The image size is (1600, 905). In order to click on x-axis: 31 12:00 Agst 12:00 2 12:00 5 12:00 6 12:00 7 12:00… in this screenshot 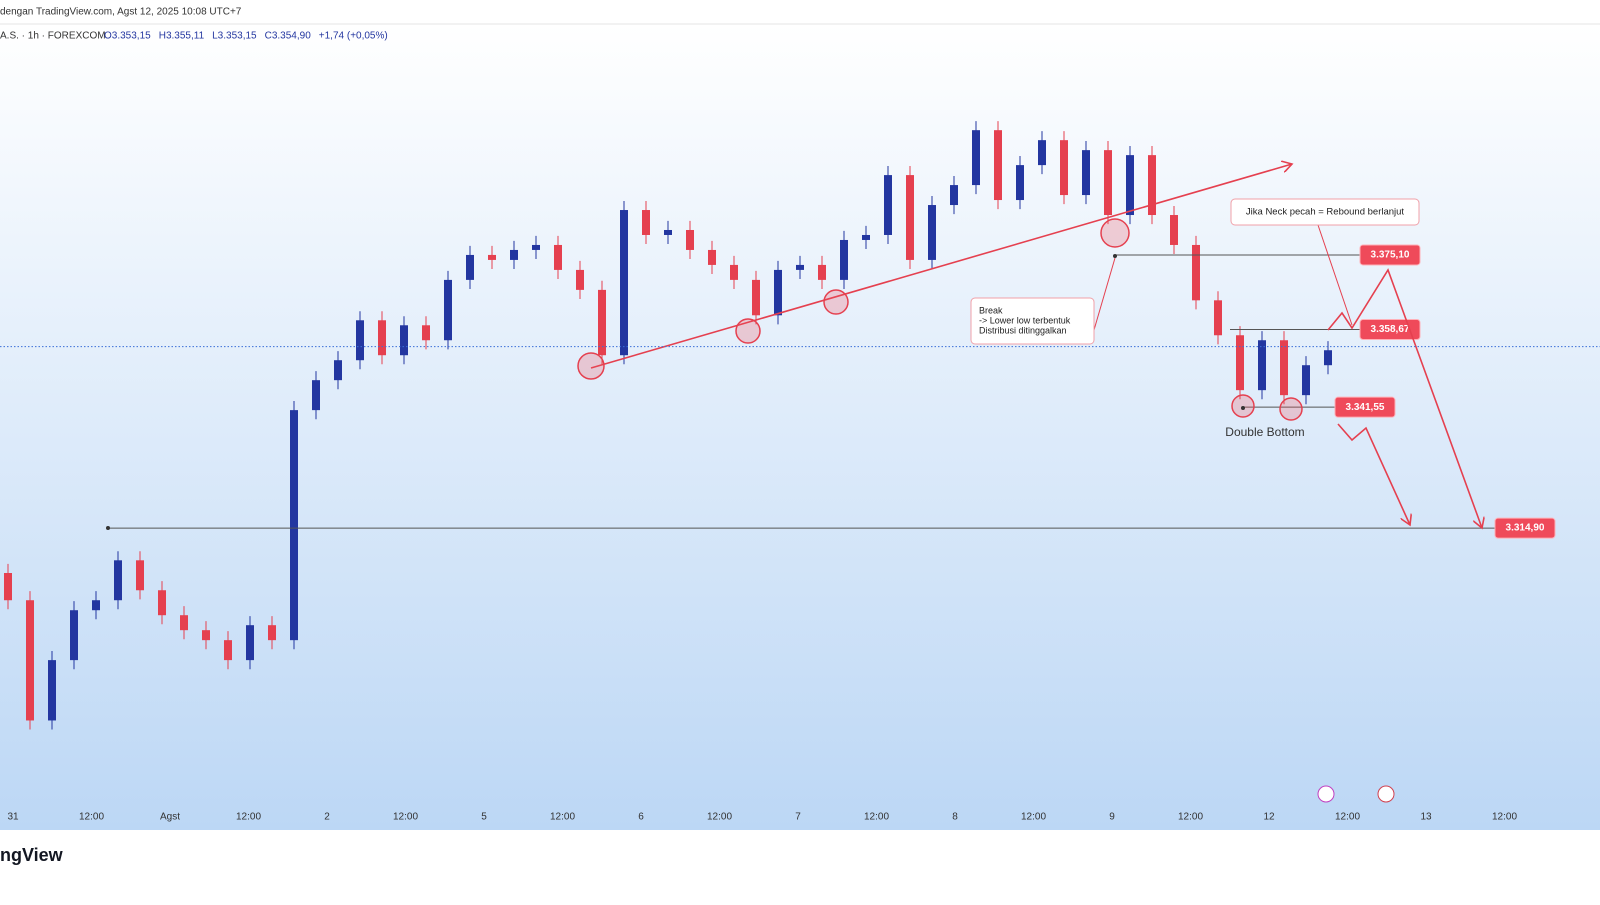, I will do `click(762, 817)`.